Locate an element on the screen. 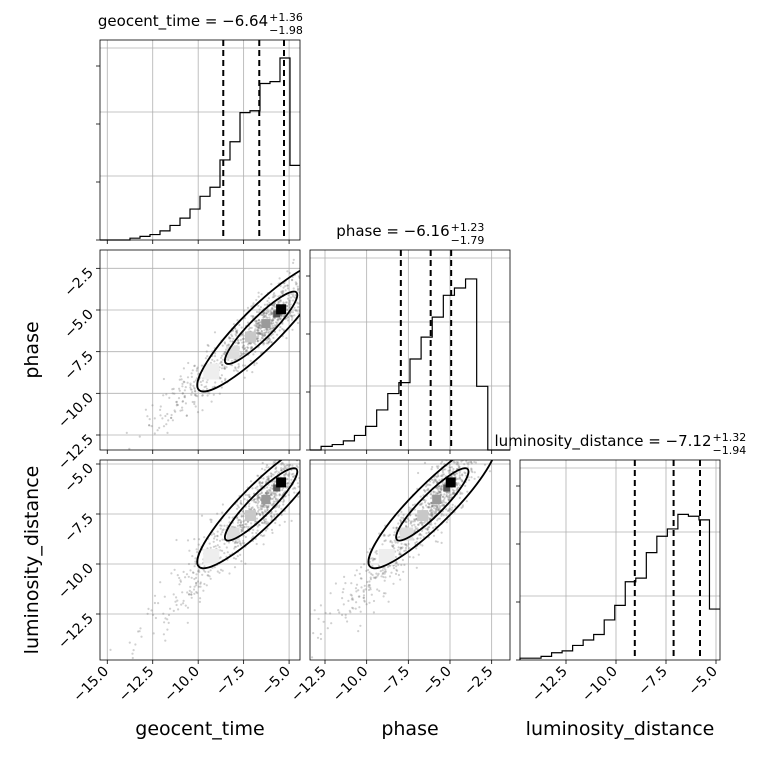 This screenshot has width=760, height=760. panel-contents is located at coordinates (410, 558).